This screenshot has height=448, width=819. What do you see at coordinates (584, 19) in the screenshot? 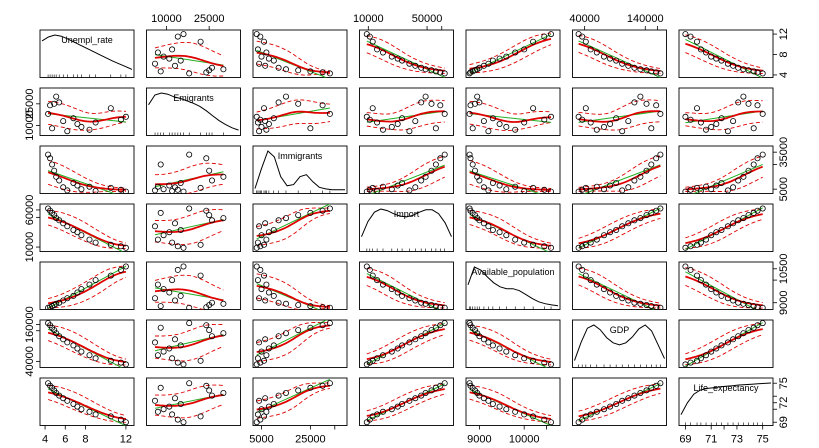
I see `tick-label: 40000` at bounding box center [584, 19].